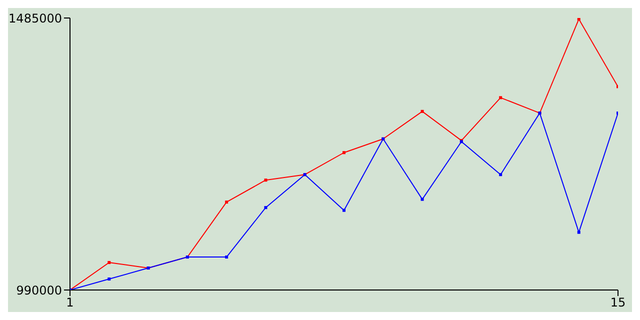 Image resolution: width=640 pixels, height=320 pixels. I want to click on y-tick-label: 1485000, so click(35, 18).